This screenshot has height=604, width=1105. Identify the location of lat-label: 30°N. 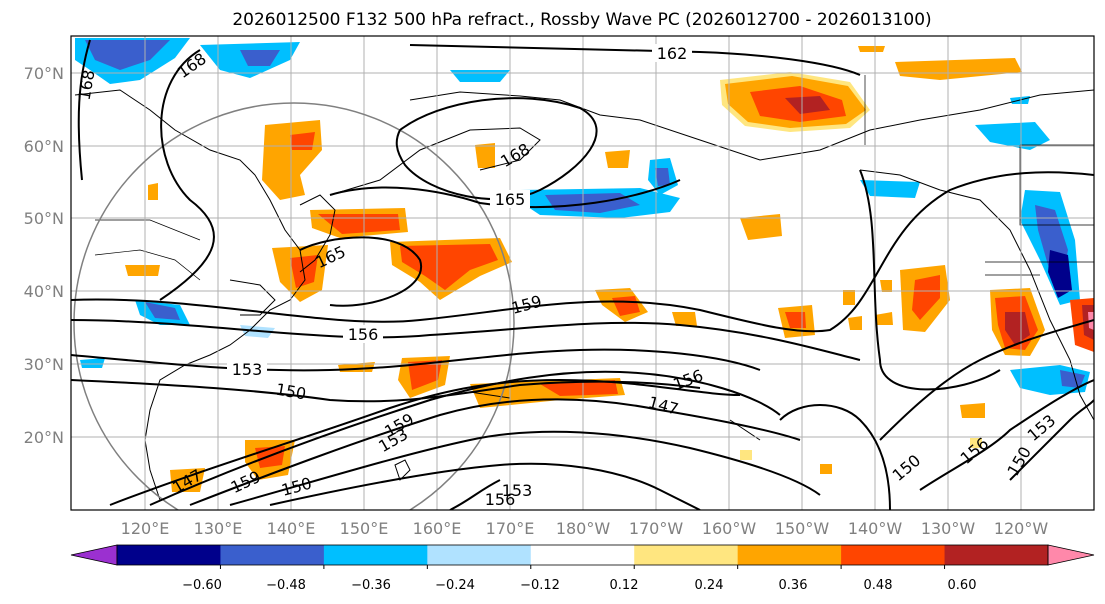
(44, 364).